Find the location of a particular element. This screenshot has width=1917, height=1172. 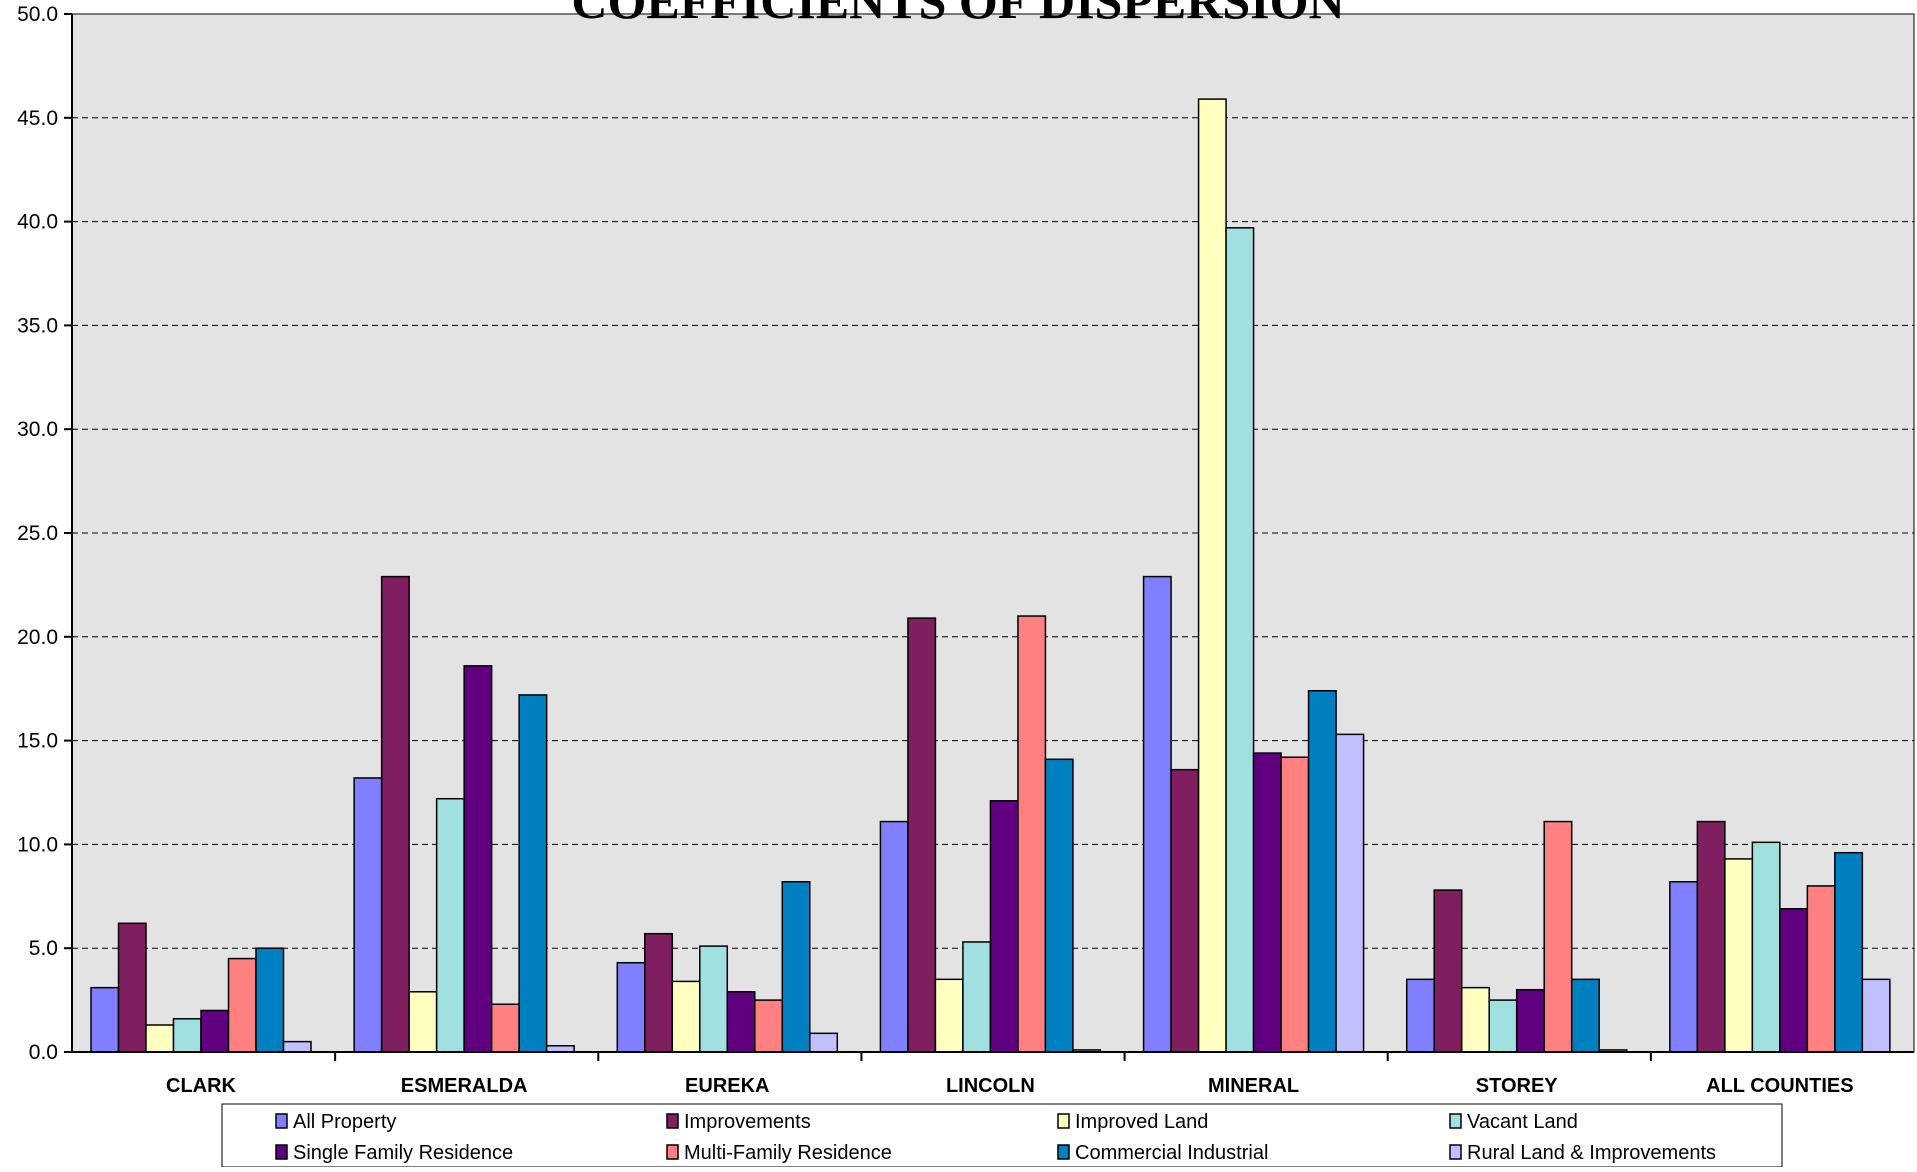

category-label: LINCOLN is located at coordinates (990, 1086).